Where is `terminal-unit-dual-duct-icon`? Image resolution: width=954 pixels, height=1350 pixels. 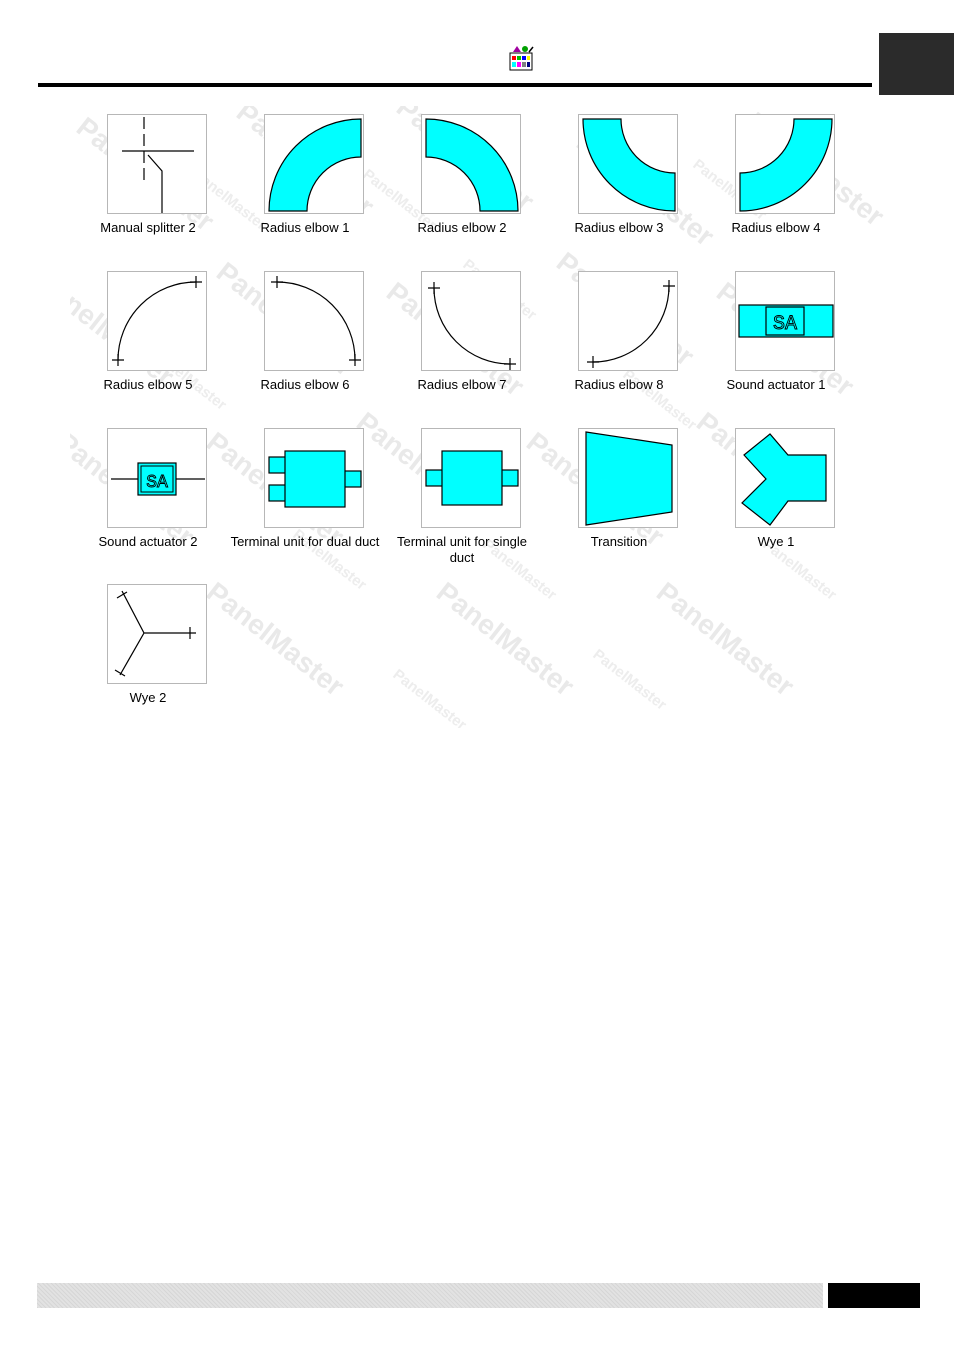 terminal-unit-dual-duct-icon is located at coordinates (314, 478).